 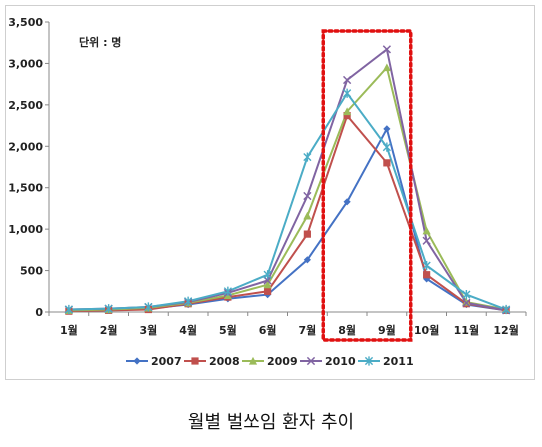 I want to click on y-tick-label: 2,000, so click(x=25, y=146).